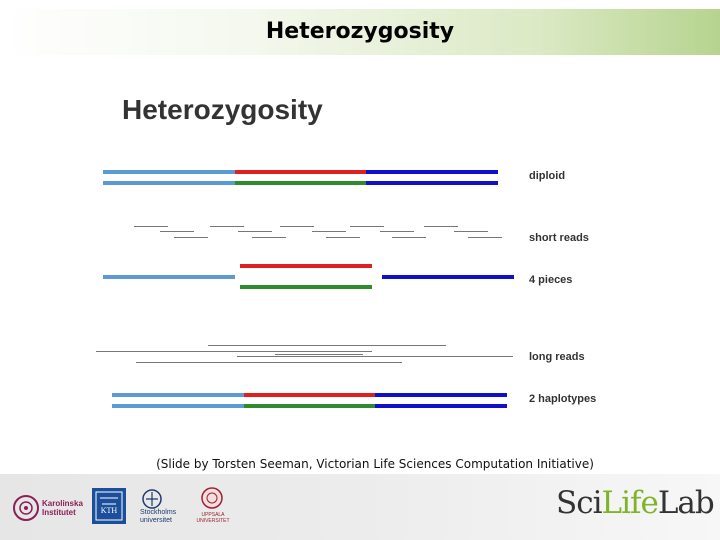 Image resolution: width=720 pixels, height=540 pixels. I want to click on page-title: Heterozygosity, so click(360, 31).